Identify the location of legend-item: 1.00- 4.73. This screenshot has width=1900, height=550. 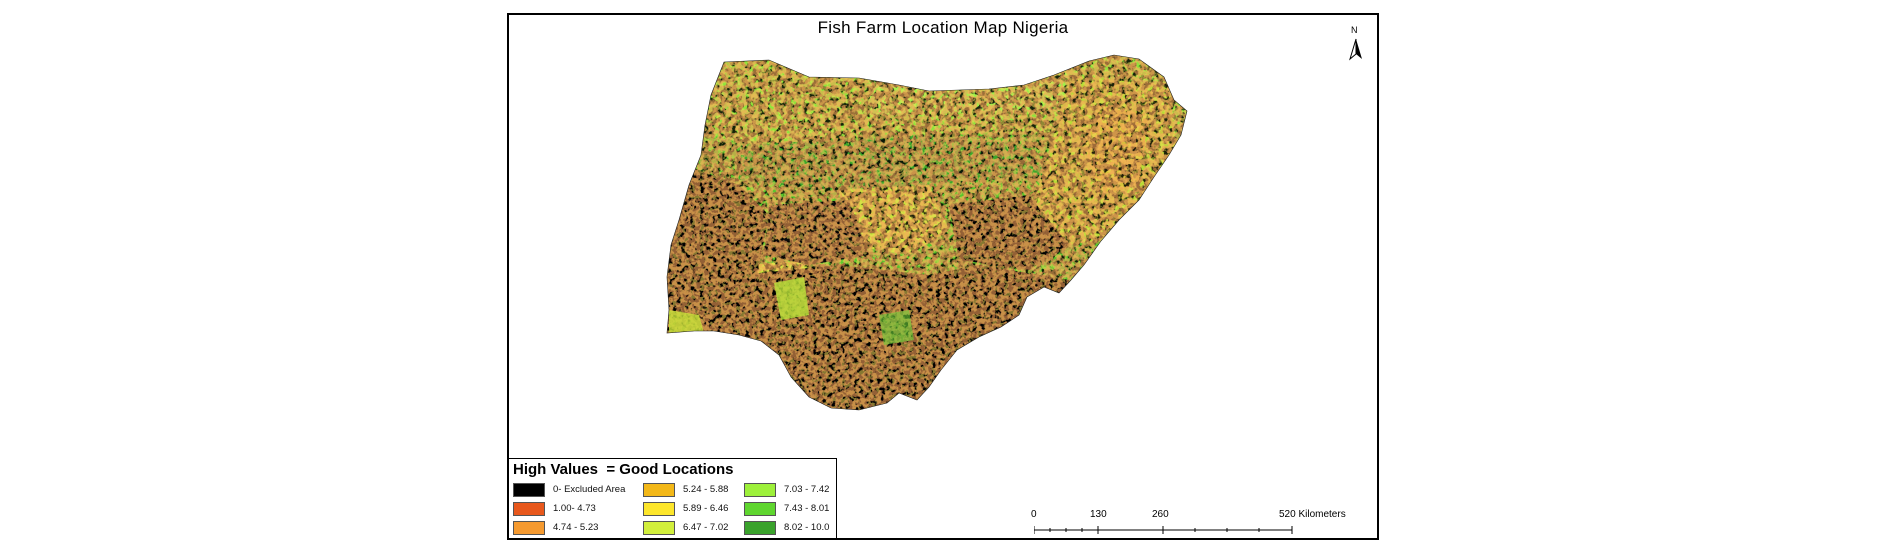
(554, 508).